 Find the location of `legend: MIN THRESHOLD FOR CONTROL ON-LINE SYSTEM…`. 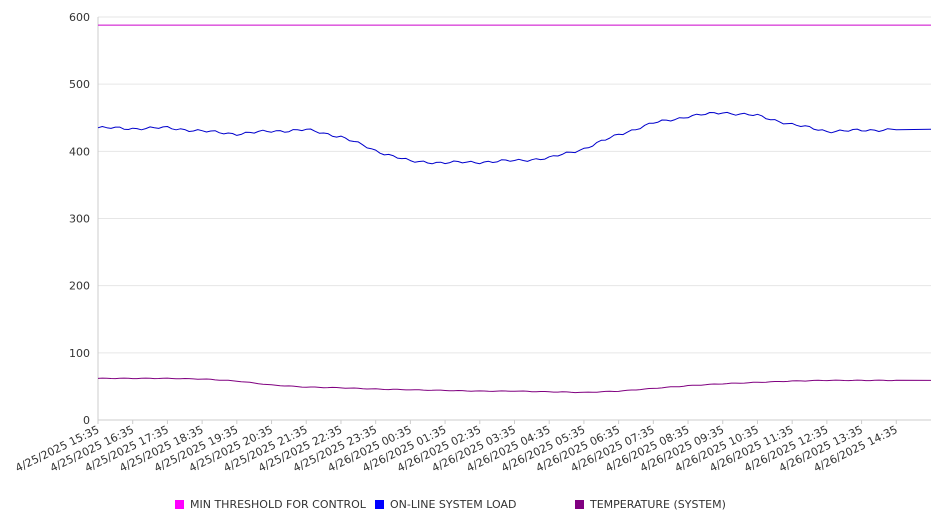

legend: MIN THRESHOLD FOR CONTROL ON-LINE SYSTEM… is located at coordinates (473, 506).